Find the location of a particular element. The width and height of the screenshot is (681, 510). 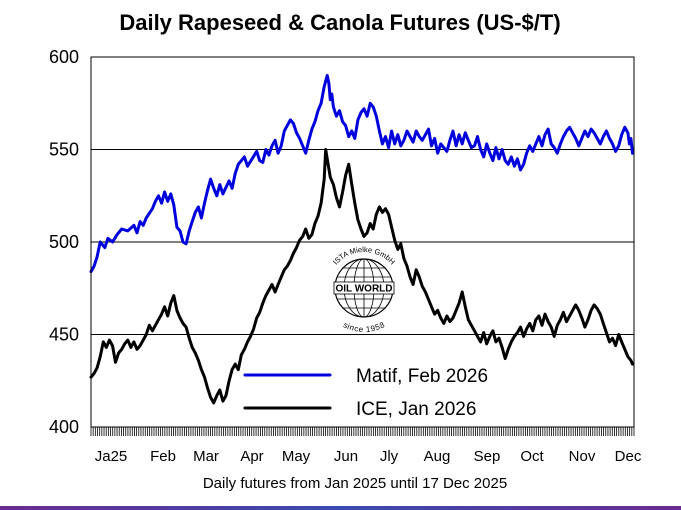

y-tick-label: 400 is located at coordinates (64, 427).